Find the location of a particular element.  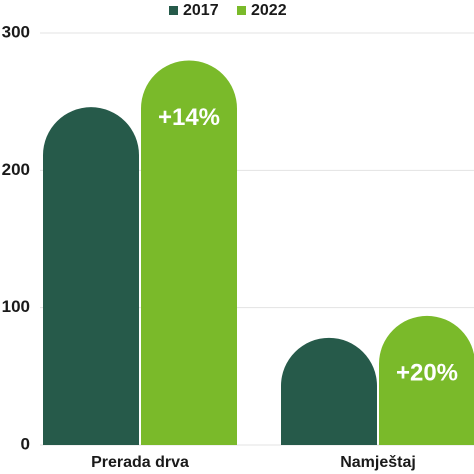

y-tick-label: 100 is located at coordinates (16, 306).